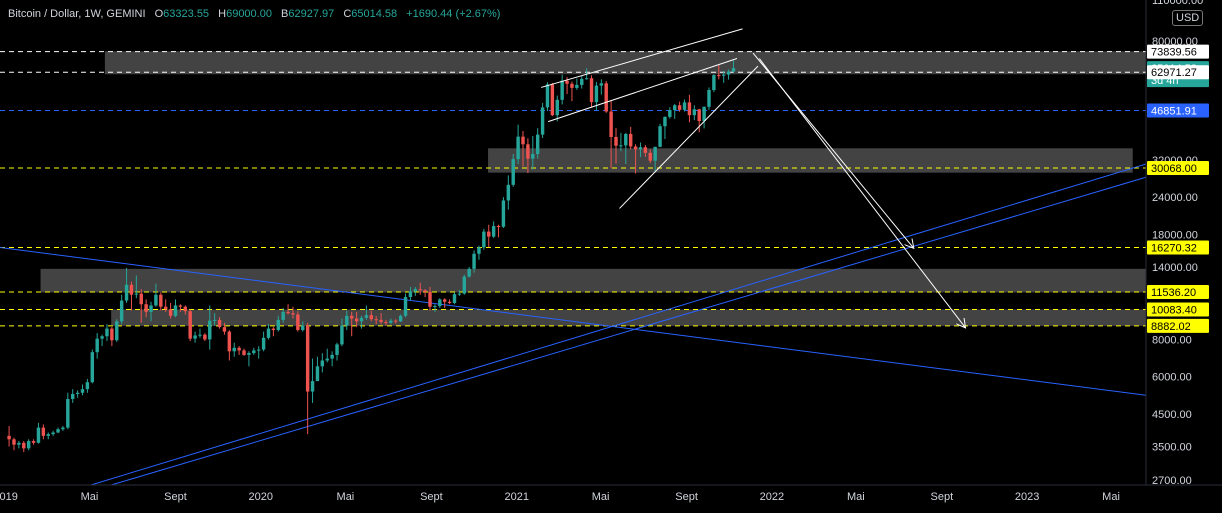  Describe the element at coordinates (1172, 415) in the screenshot. I see `y-tick-label: 4500.00` at that location.